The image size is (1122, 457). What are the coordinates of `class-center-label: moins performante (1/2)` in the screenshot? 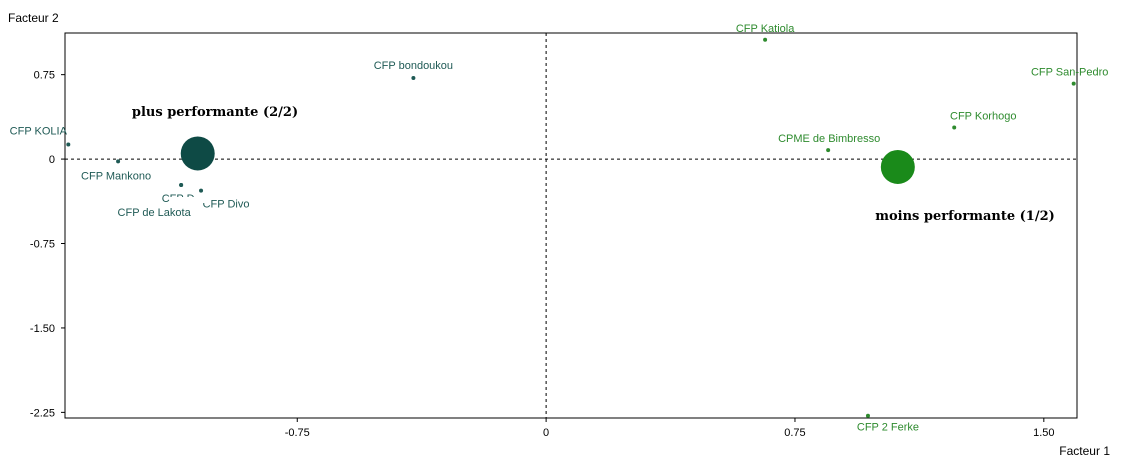 It's located at (965, 216).